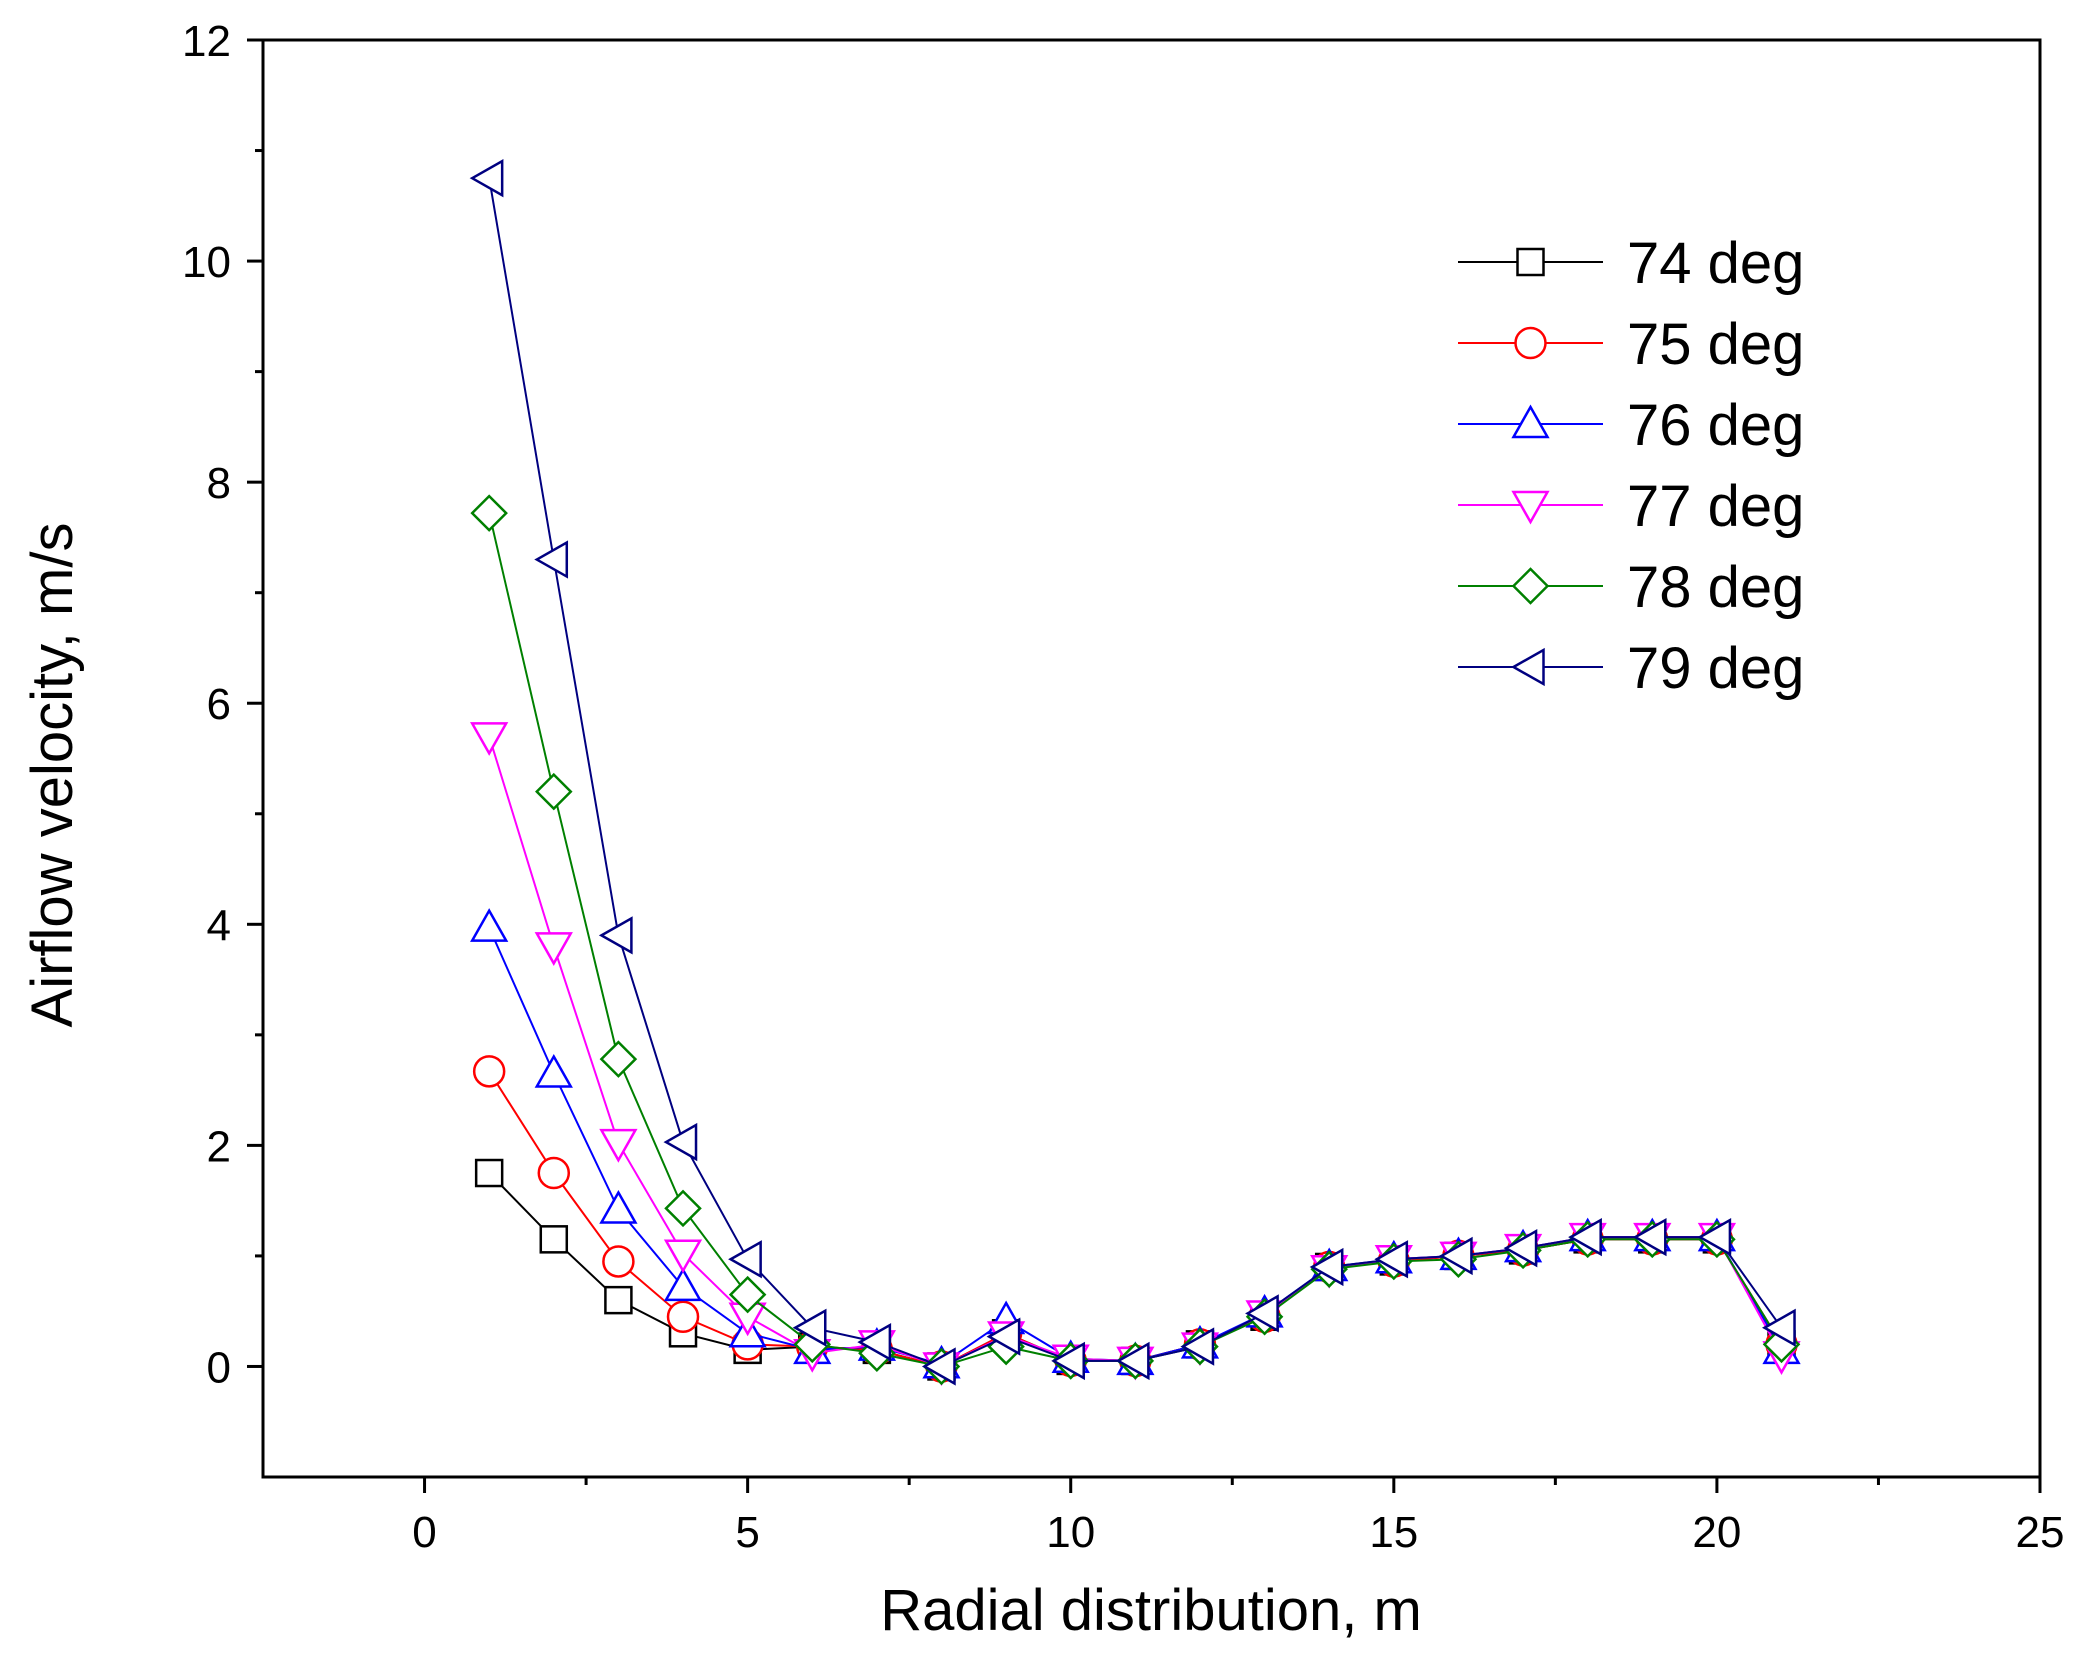 Image resolution: width=2092 pixels, height=1668 pixels. What do you see at coordinates (424, 1532) in the screenshot?
I see `x-tick-label: 0` at bounding box center [424, 1532].